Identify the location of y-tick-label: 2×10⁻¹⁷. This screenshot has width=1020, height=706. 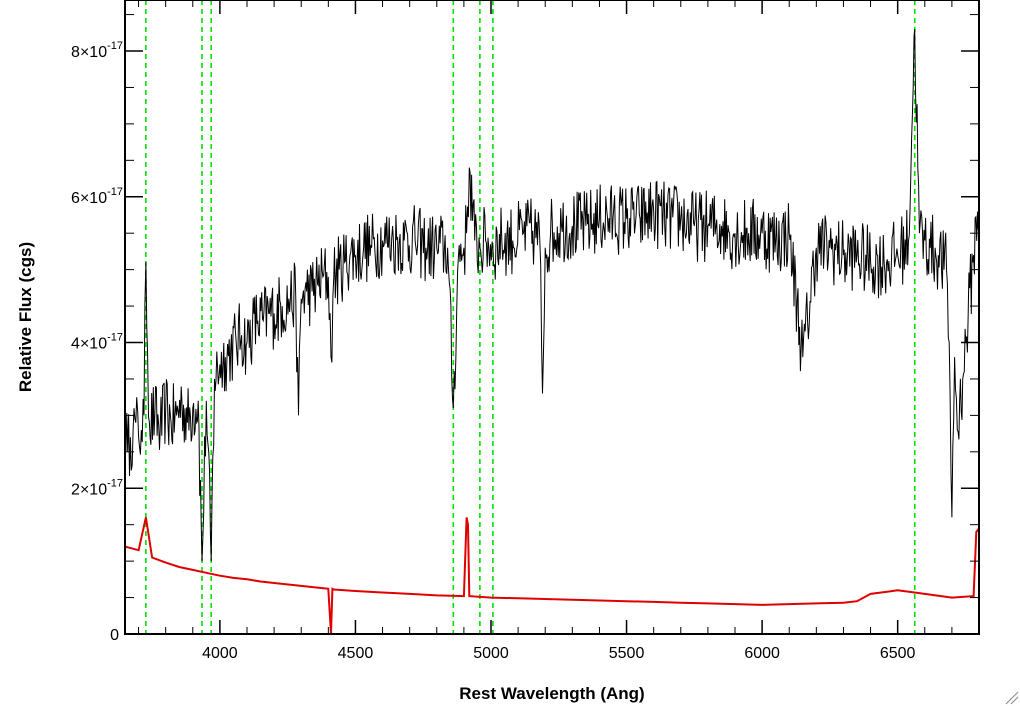
(97, 487).